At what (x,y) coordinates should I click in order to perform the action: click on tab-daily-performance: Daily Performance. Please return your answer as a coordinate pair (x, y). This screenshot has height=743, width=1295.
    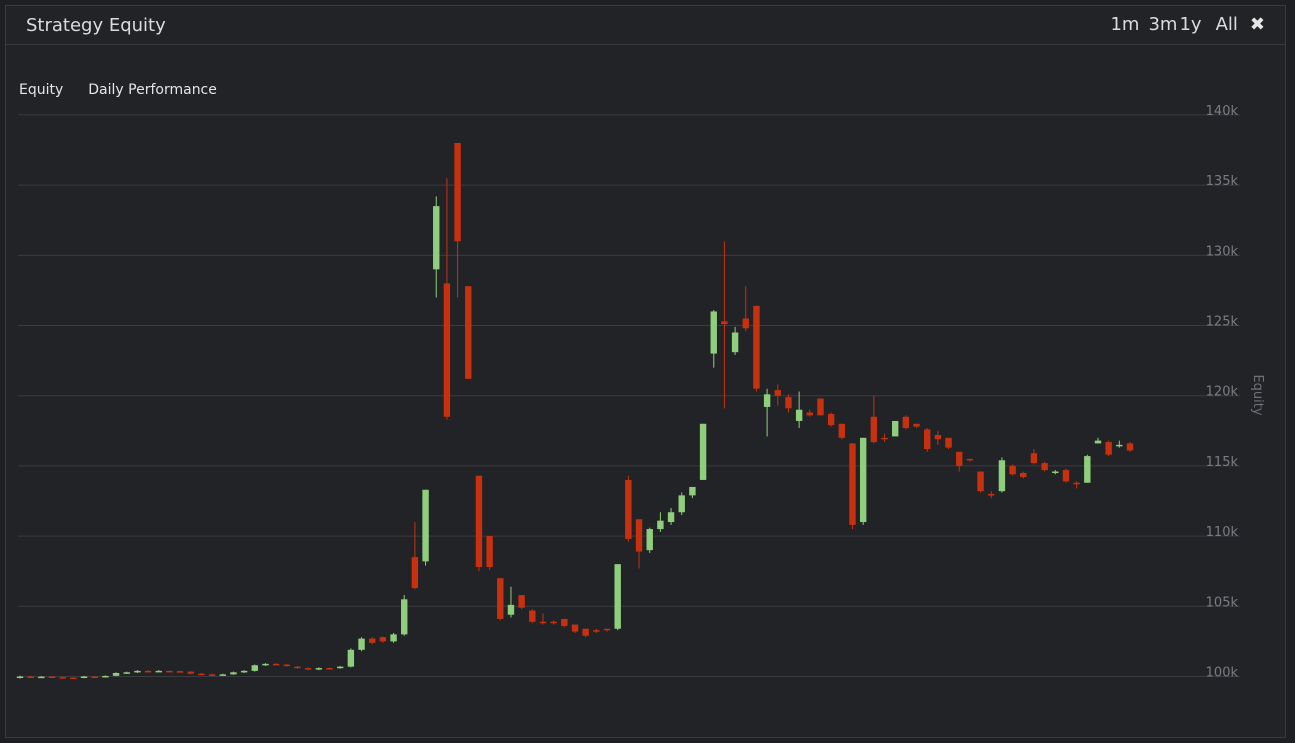
    Looking at the image, I should click on (152, 90).